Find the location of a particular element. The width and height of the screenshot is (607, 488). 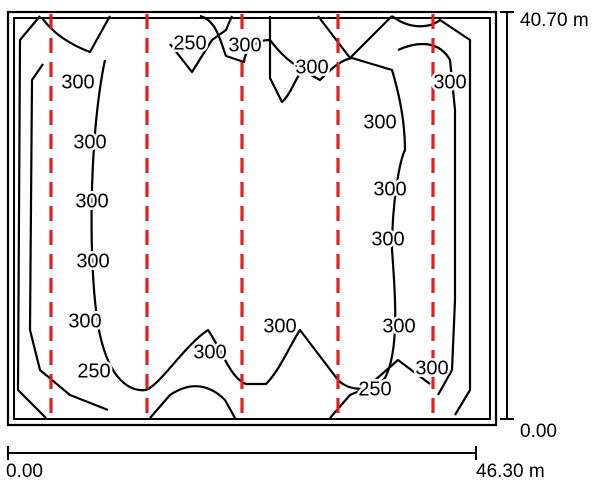

contour-right-outer is located at coordinates (431, 215).